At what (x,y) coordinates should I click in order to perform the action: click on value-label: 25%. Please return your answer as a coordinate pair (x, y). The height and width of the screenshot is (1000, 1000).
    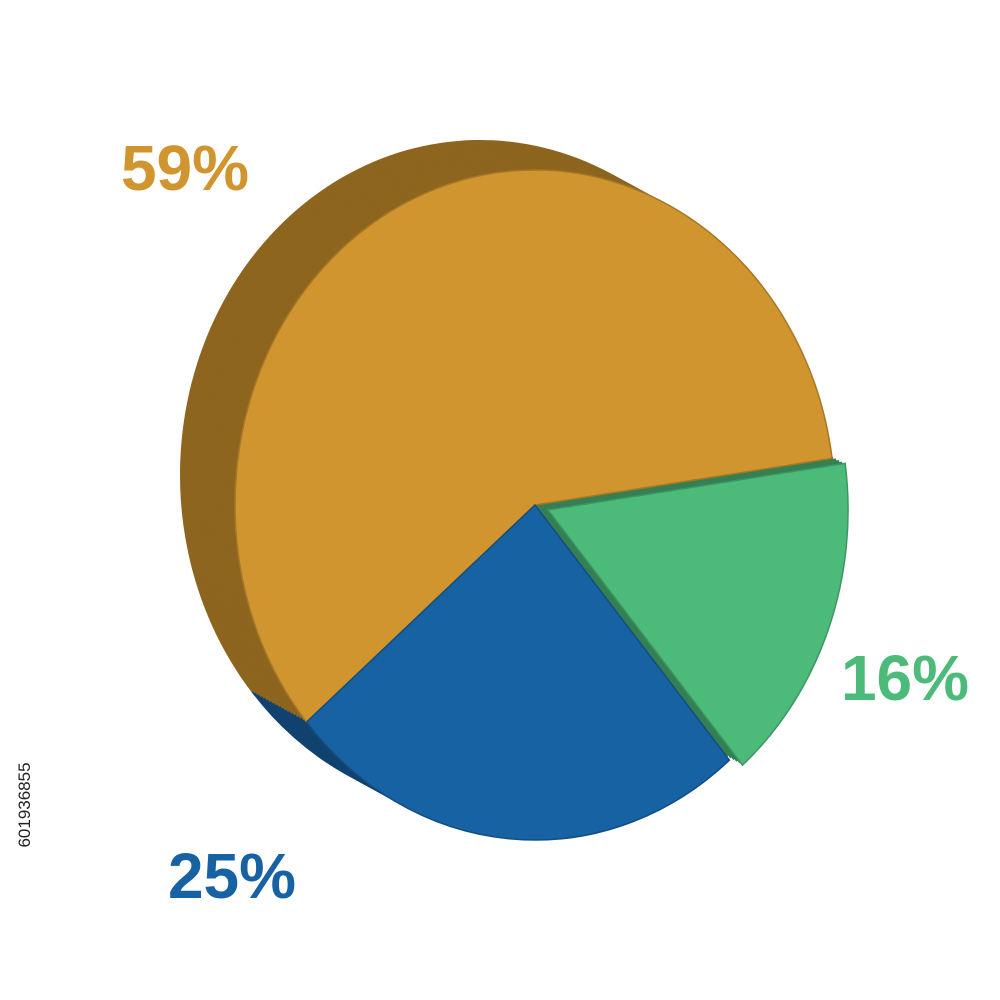
    Looking at the image, I should click on (232, 876).